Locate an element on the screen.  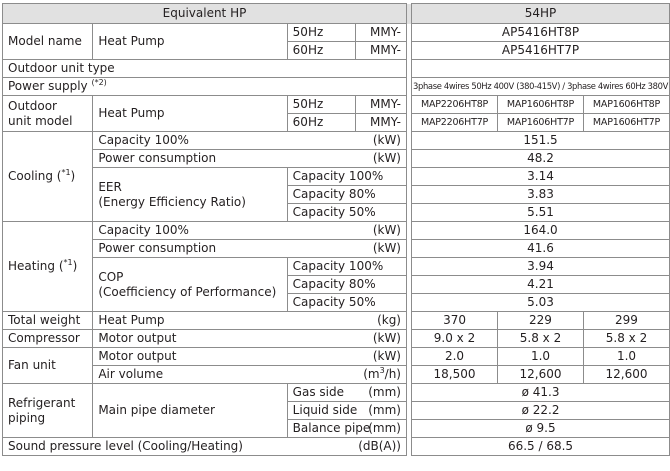
refrigerant-label: Refrigerant piping is located at coordinates (47, 410).